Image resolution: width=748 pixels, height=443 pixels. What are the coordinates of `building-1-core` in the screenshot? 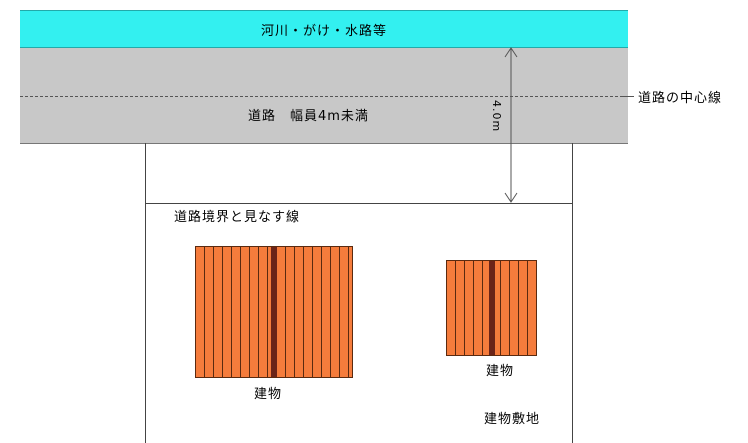 It's located at (274, 312).